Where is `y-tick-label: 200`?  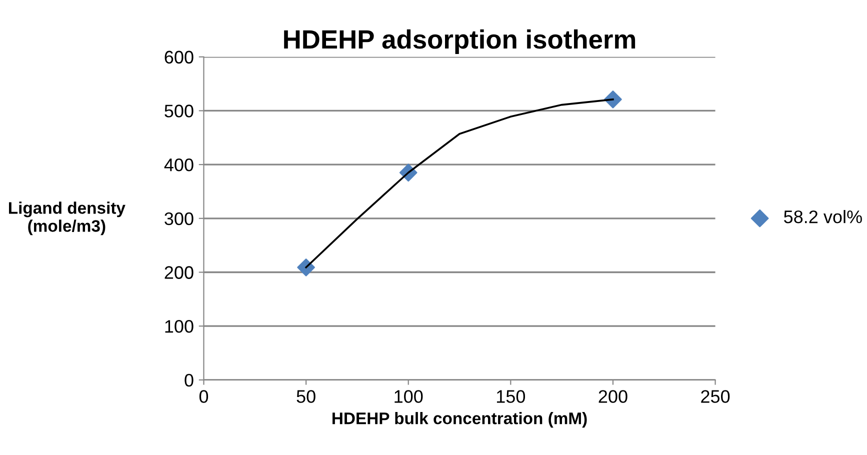
y-tick-label: 200 is located at coordinates (179, 272).